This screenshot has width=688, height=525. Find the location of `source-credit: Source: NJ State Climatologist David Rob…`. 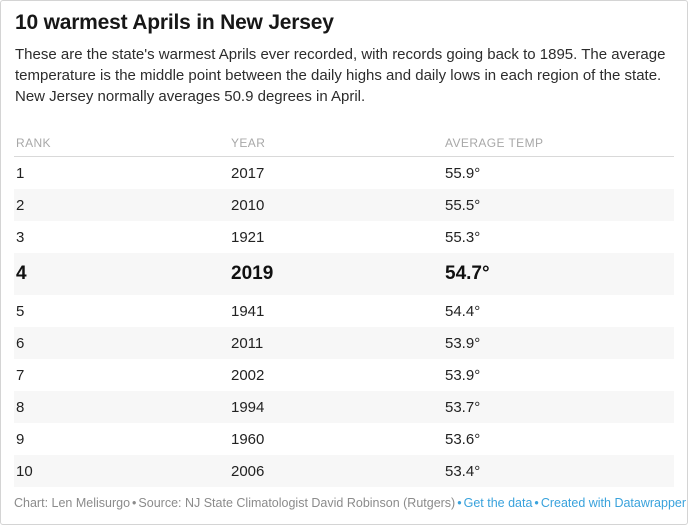

source-credit: Source: NJ State Climatologist David Rob… is located at coordinates (297, 503).